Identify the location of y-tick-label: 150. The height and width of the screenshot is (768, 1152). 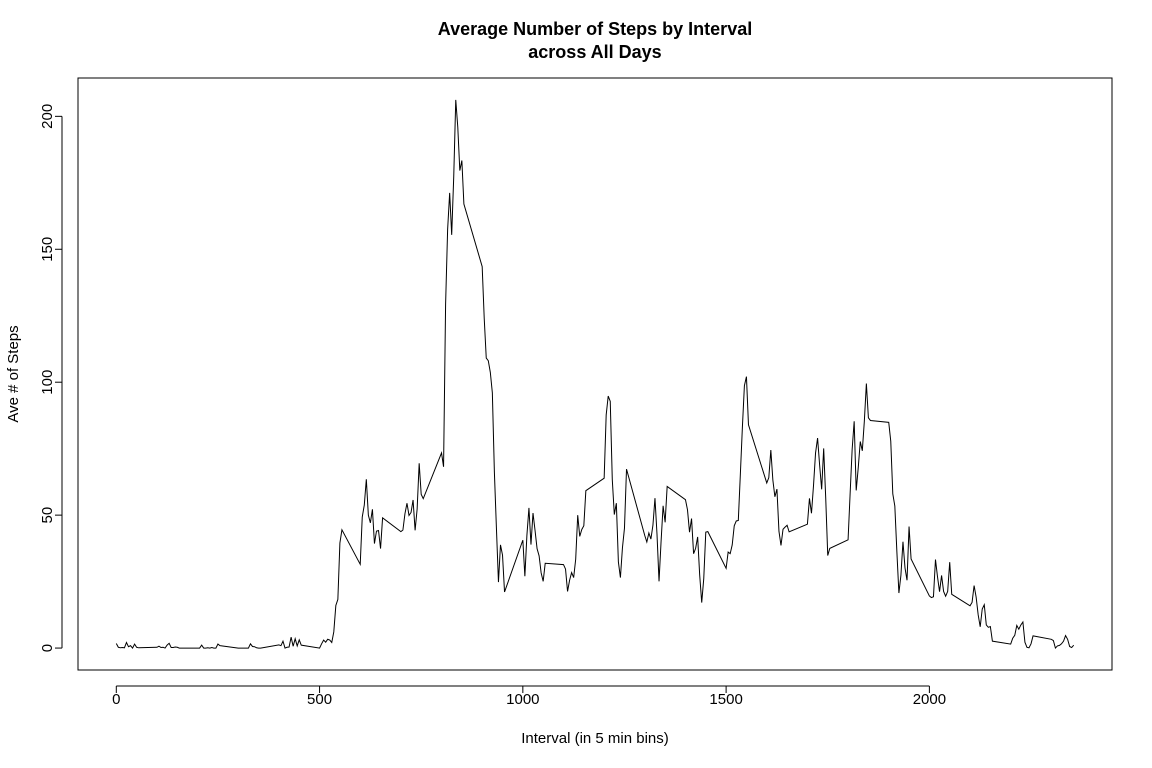
(47, 249).